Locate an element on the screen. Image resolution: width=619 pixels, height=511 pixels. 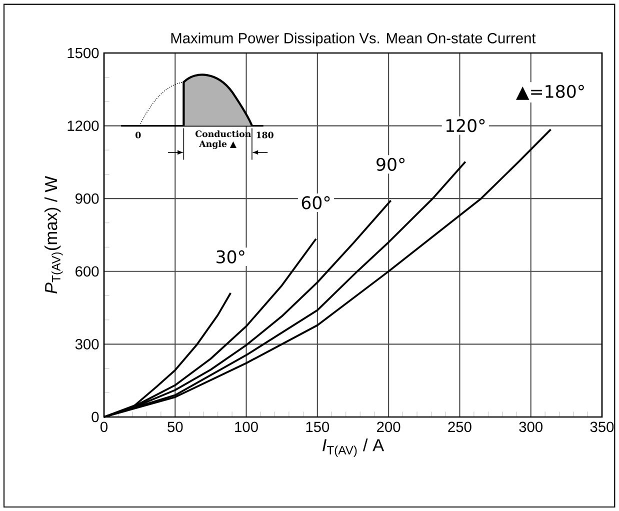
x-tick-label: 350 is located at coordinates (602, 427).